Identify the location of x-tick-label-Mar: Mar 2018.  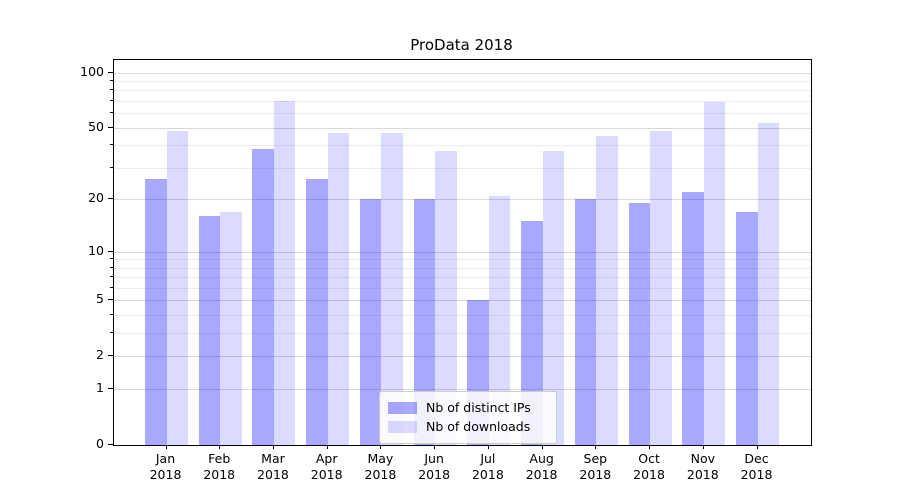
(273, 467).